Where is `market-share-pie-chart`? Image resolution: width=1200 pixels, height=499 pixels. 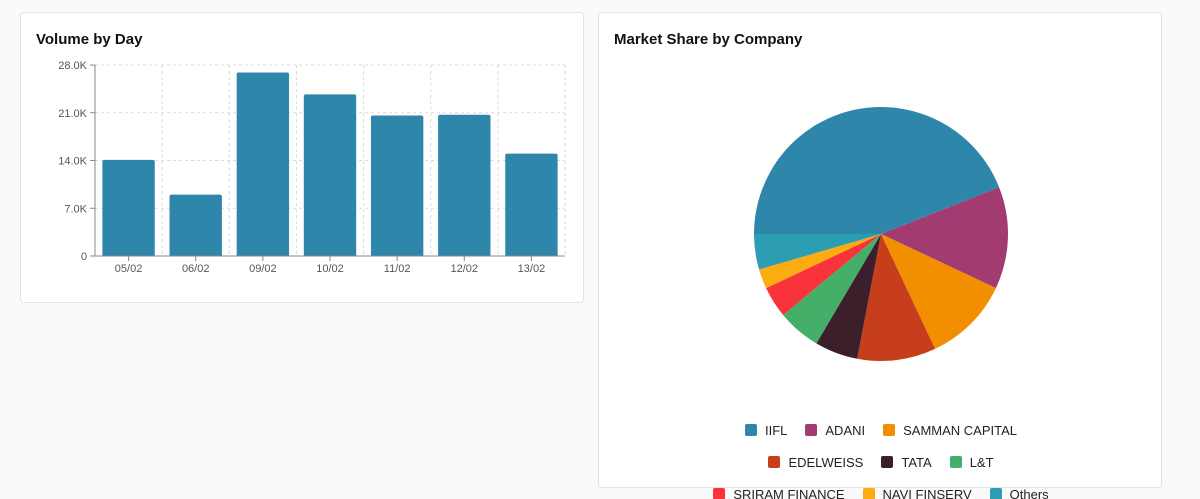 market-share-pie-chart is located at coordinates (881, 234).